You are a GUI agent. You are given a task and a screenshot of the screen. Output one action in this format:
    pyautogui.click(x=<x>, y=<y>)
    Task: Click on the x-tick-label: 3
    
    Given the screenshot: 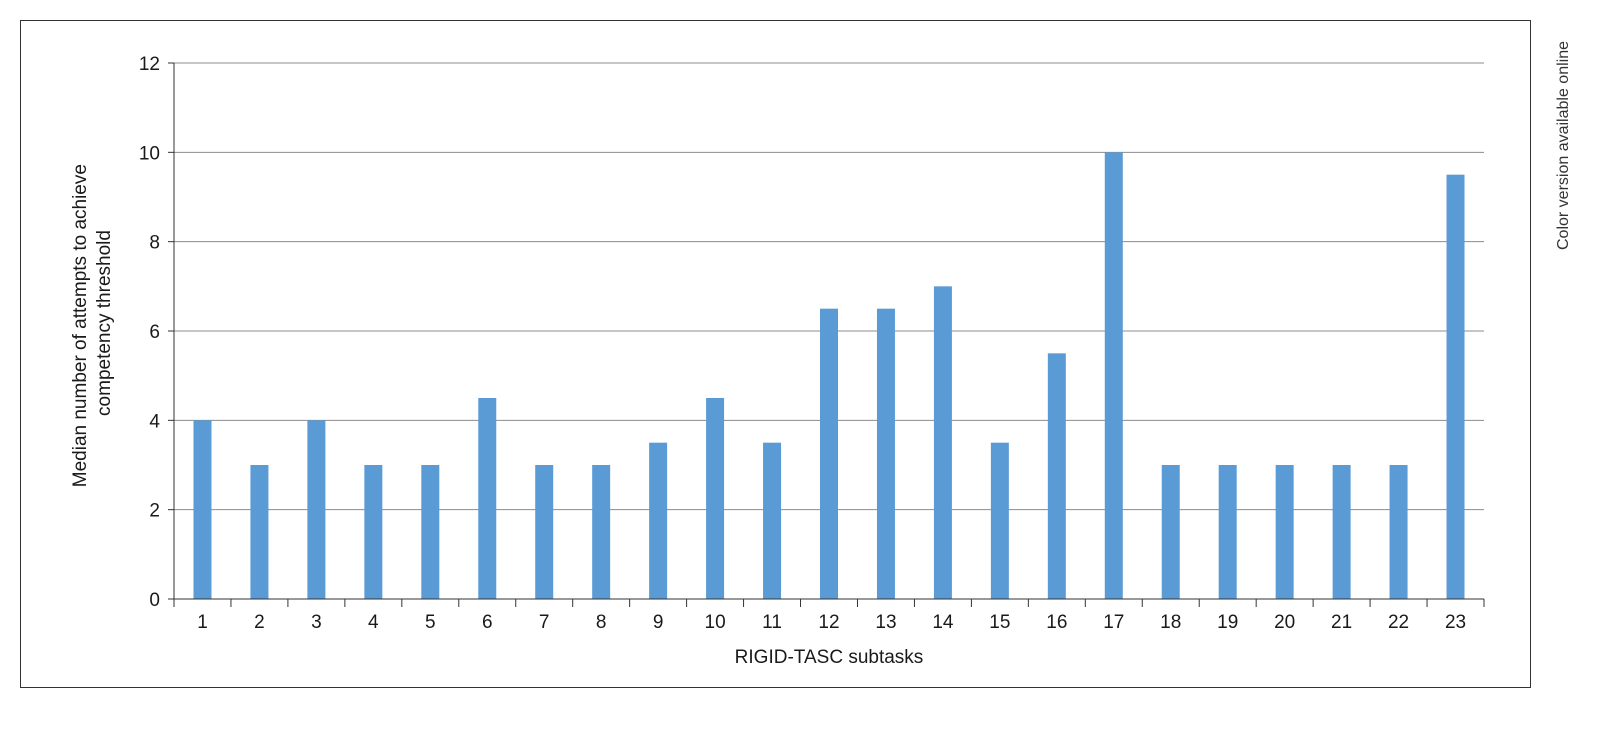 What is the action you would take?
    pyautogui.click(x=316, y=622)
    